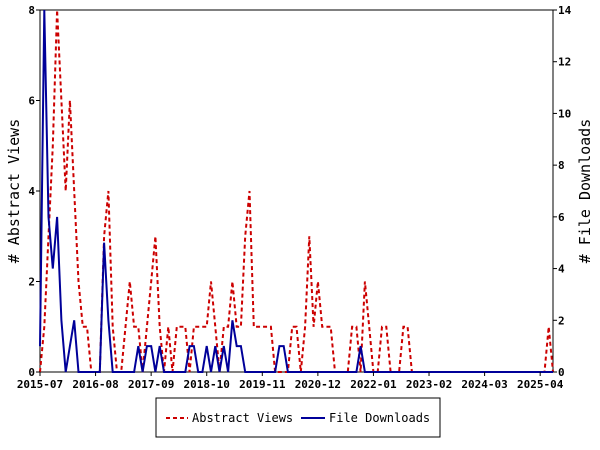 This screenshot has width=600, height=450. I want to click on right-axis-tick-label: 14, so click(565, 10).